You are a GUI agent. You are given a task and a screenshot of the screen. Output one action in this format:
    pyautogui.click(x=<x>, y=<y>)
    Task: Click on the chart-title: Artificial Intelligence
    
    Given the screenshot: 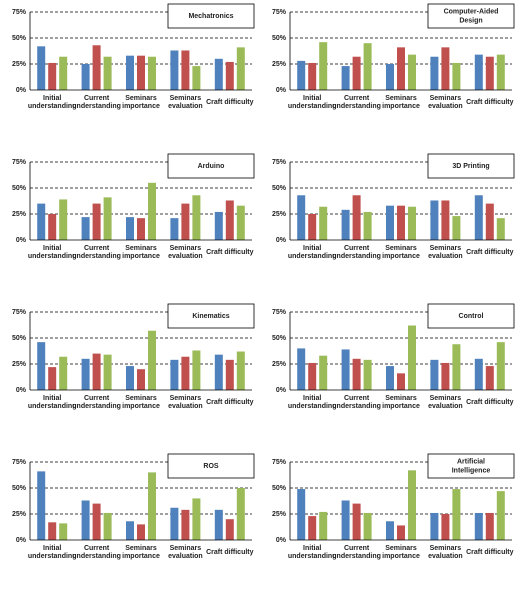 What is the action you would take?
    pyautogui.click(x=471, y=466)
    